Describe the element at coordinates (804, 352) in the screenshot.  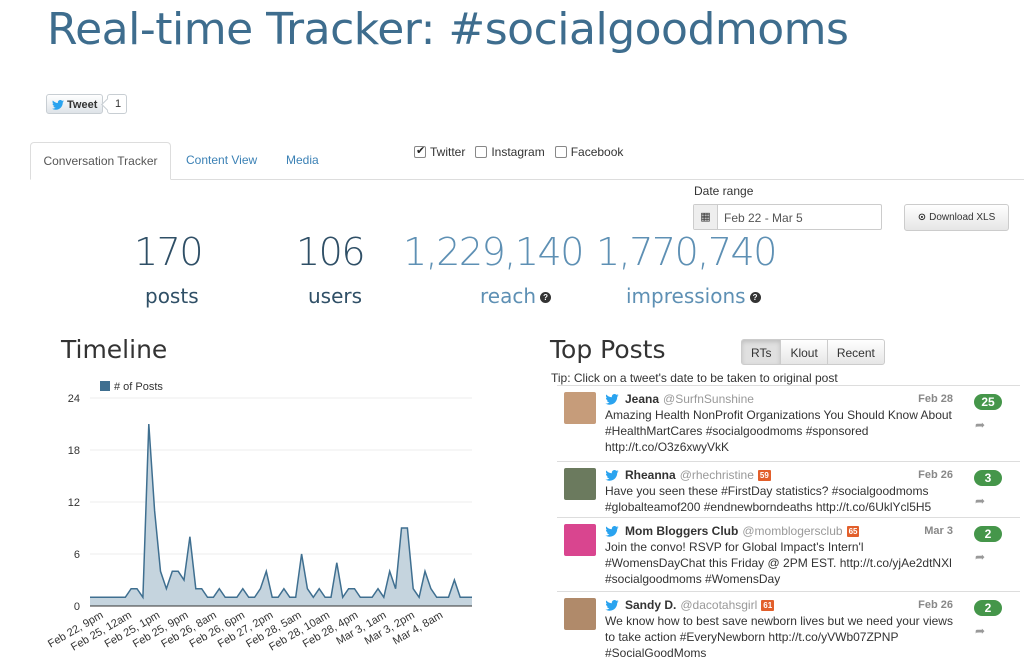
I see `sort-klout-button: Klout` at that location.